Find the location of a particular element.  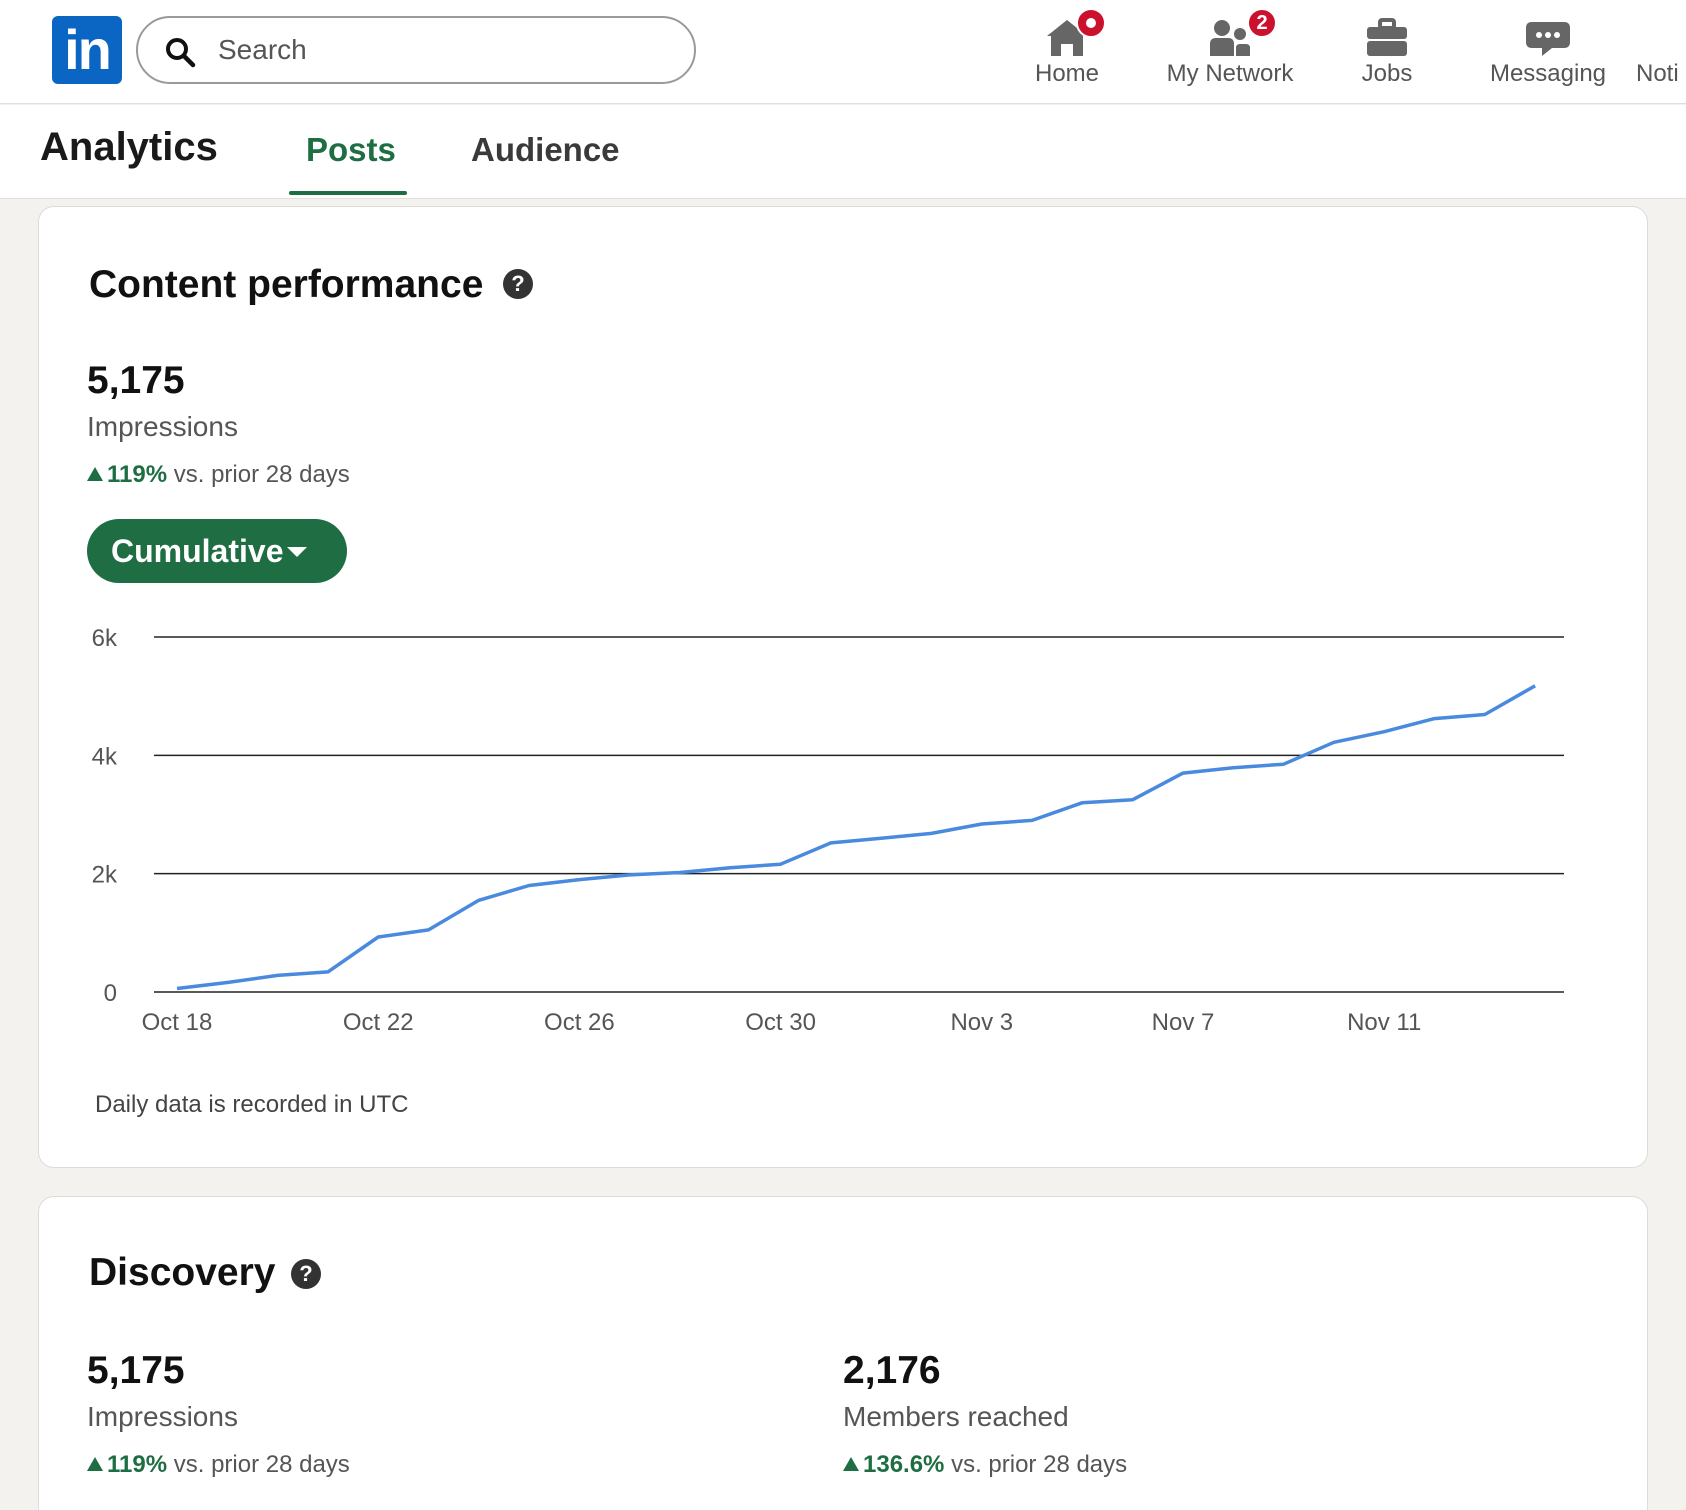

nav-jobs-label: Jobs is located at coordinates (1387, 73).